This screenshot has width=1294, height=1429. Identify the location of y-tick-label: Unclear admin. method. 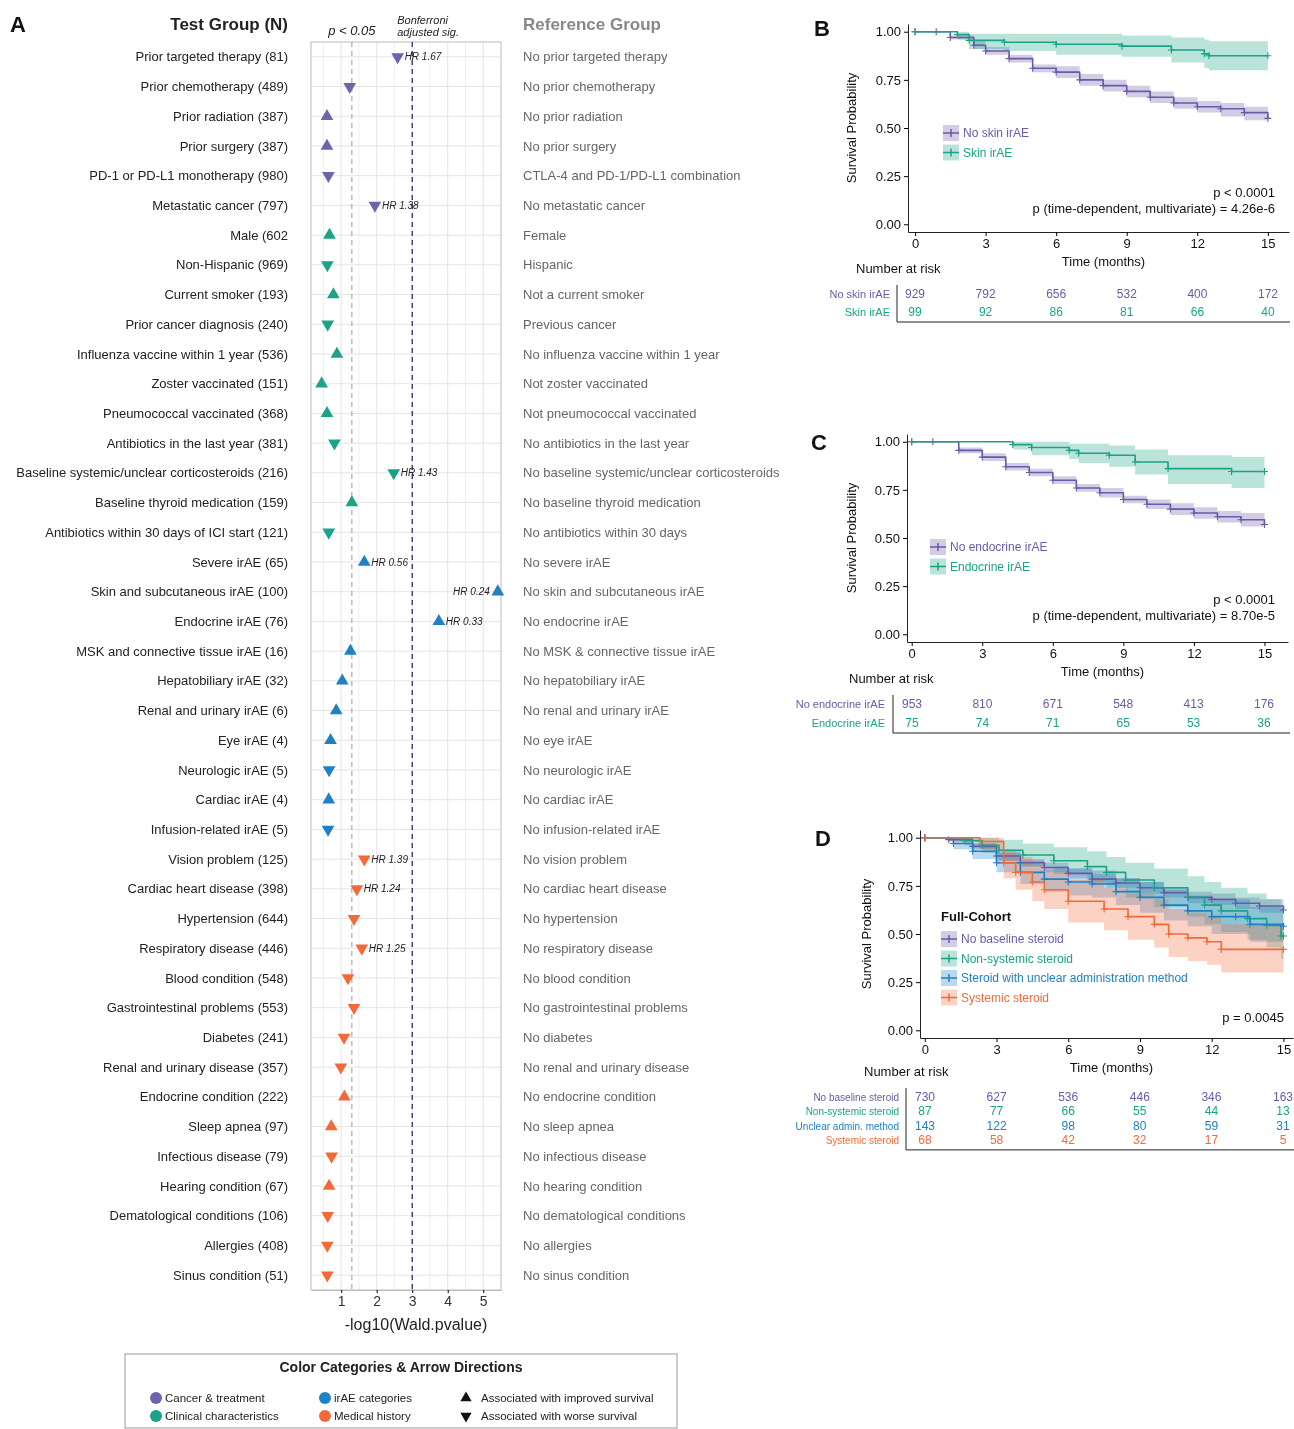
(847, 1126).